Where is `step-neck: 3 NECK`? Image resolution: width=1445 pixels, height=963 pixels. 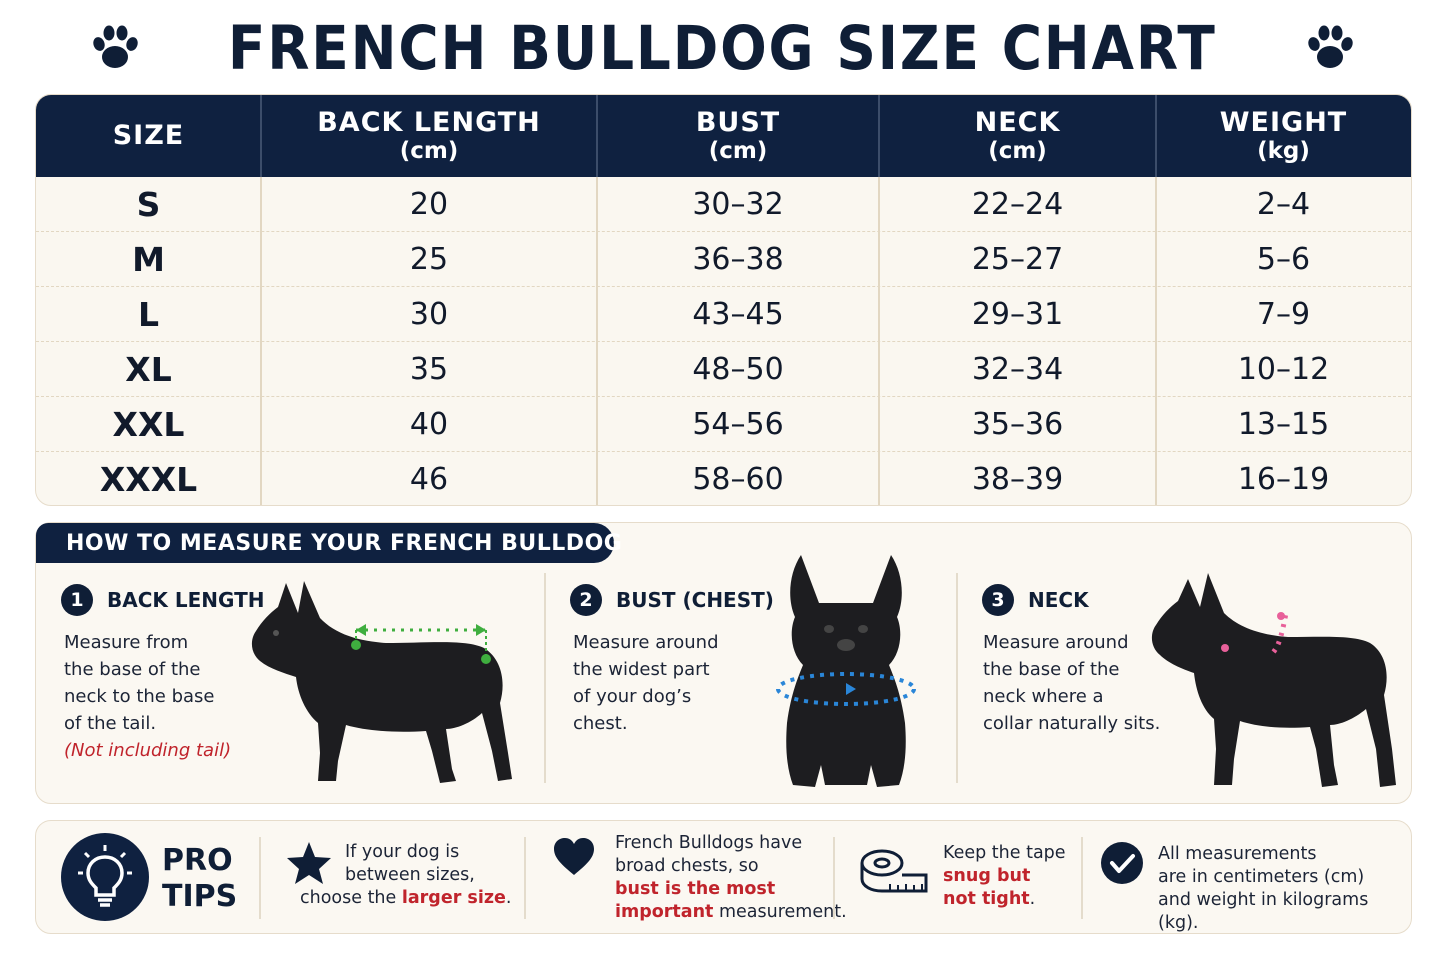
step-neck: 3 NECK is located at coordinates (1035, 600).